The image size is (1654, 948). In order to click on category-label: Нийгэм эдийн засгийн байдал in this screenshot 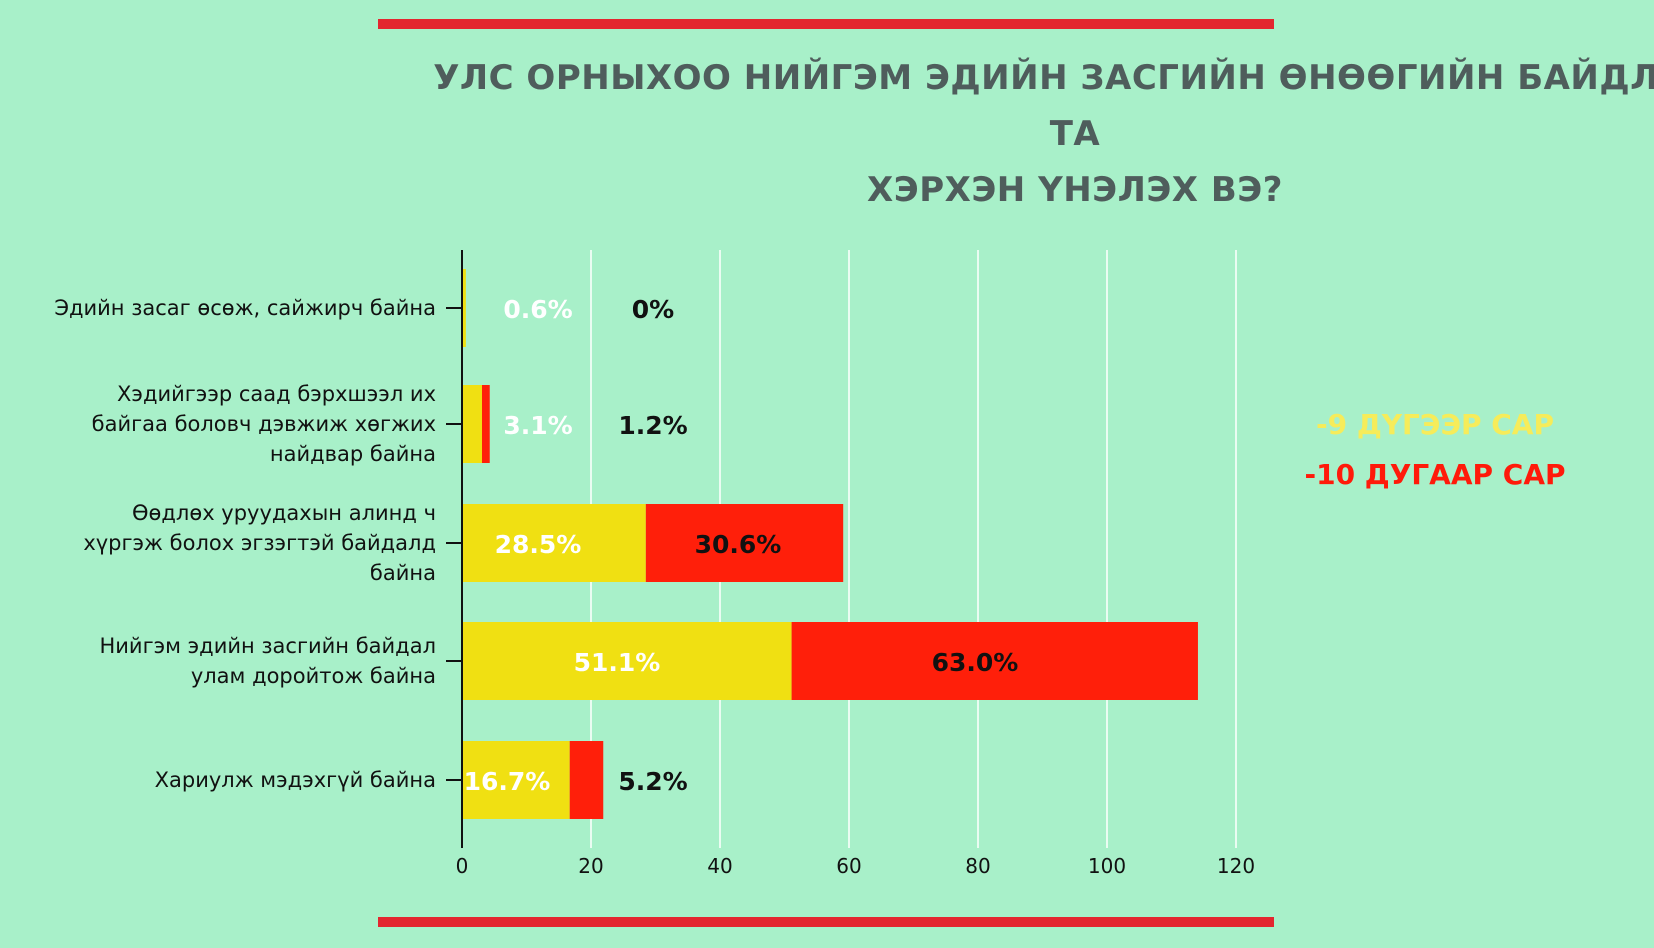, I will do `click(267, 646)`.